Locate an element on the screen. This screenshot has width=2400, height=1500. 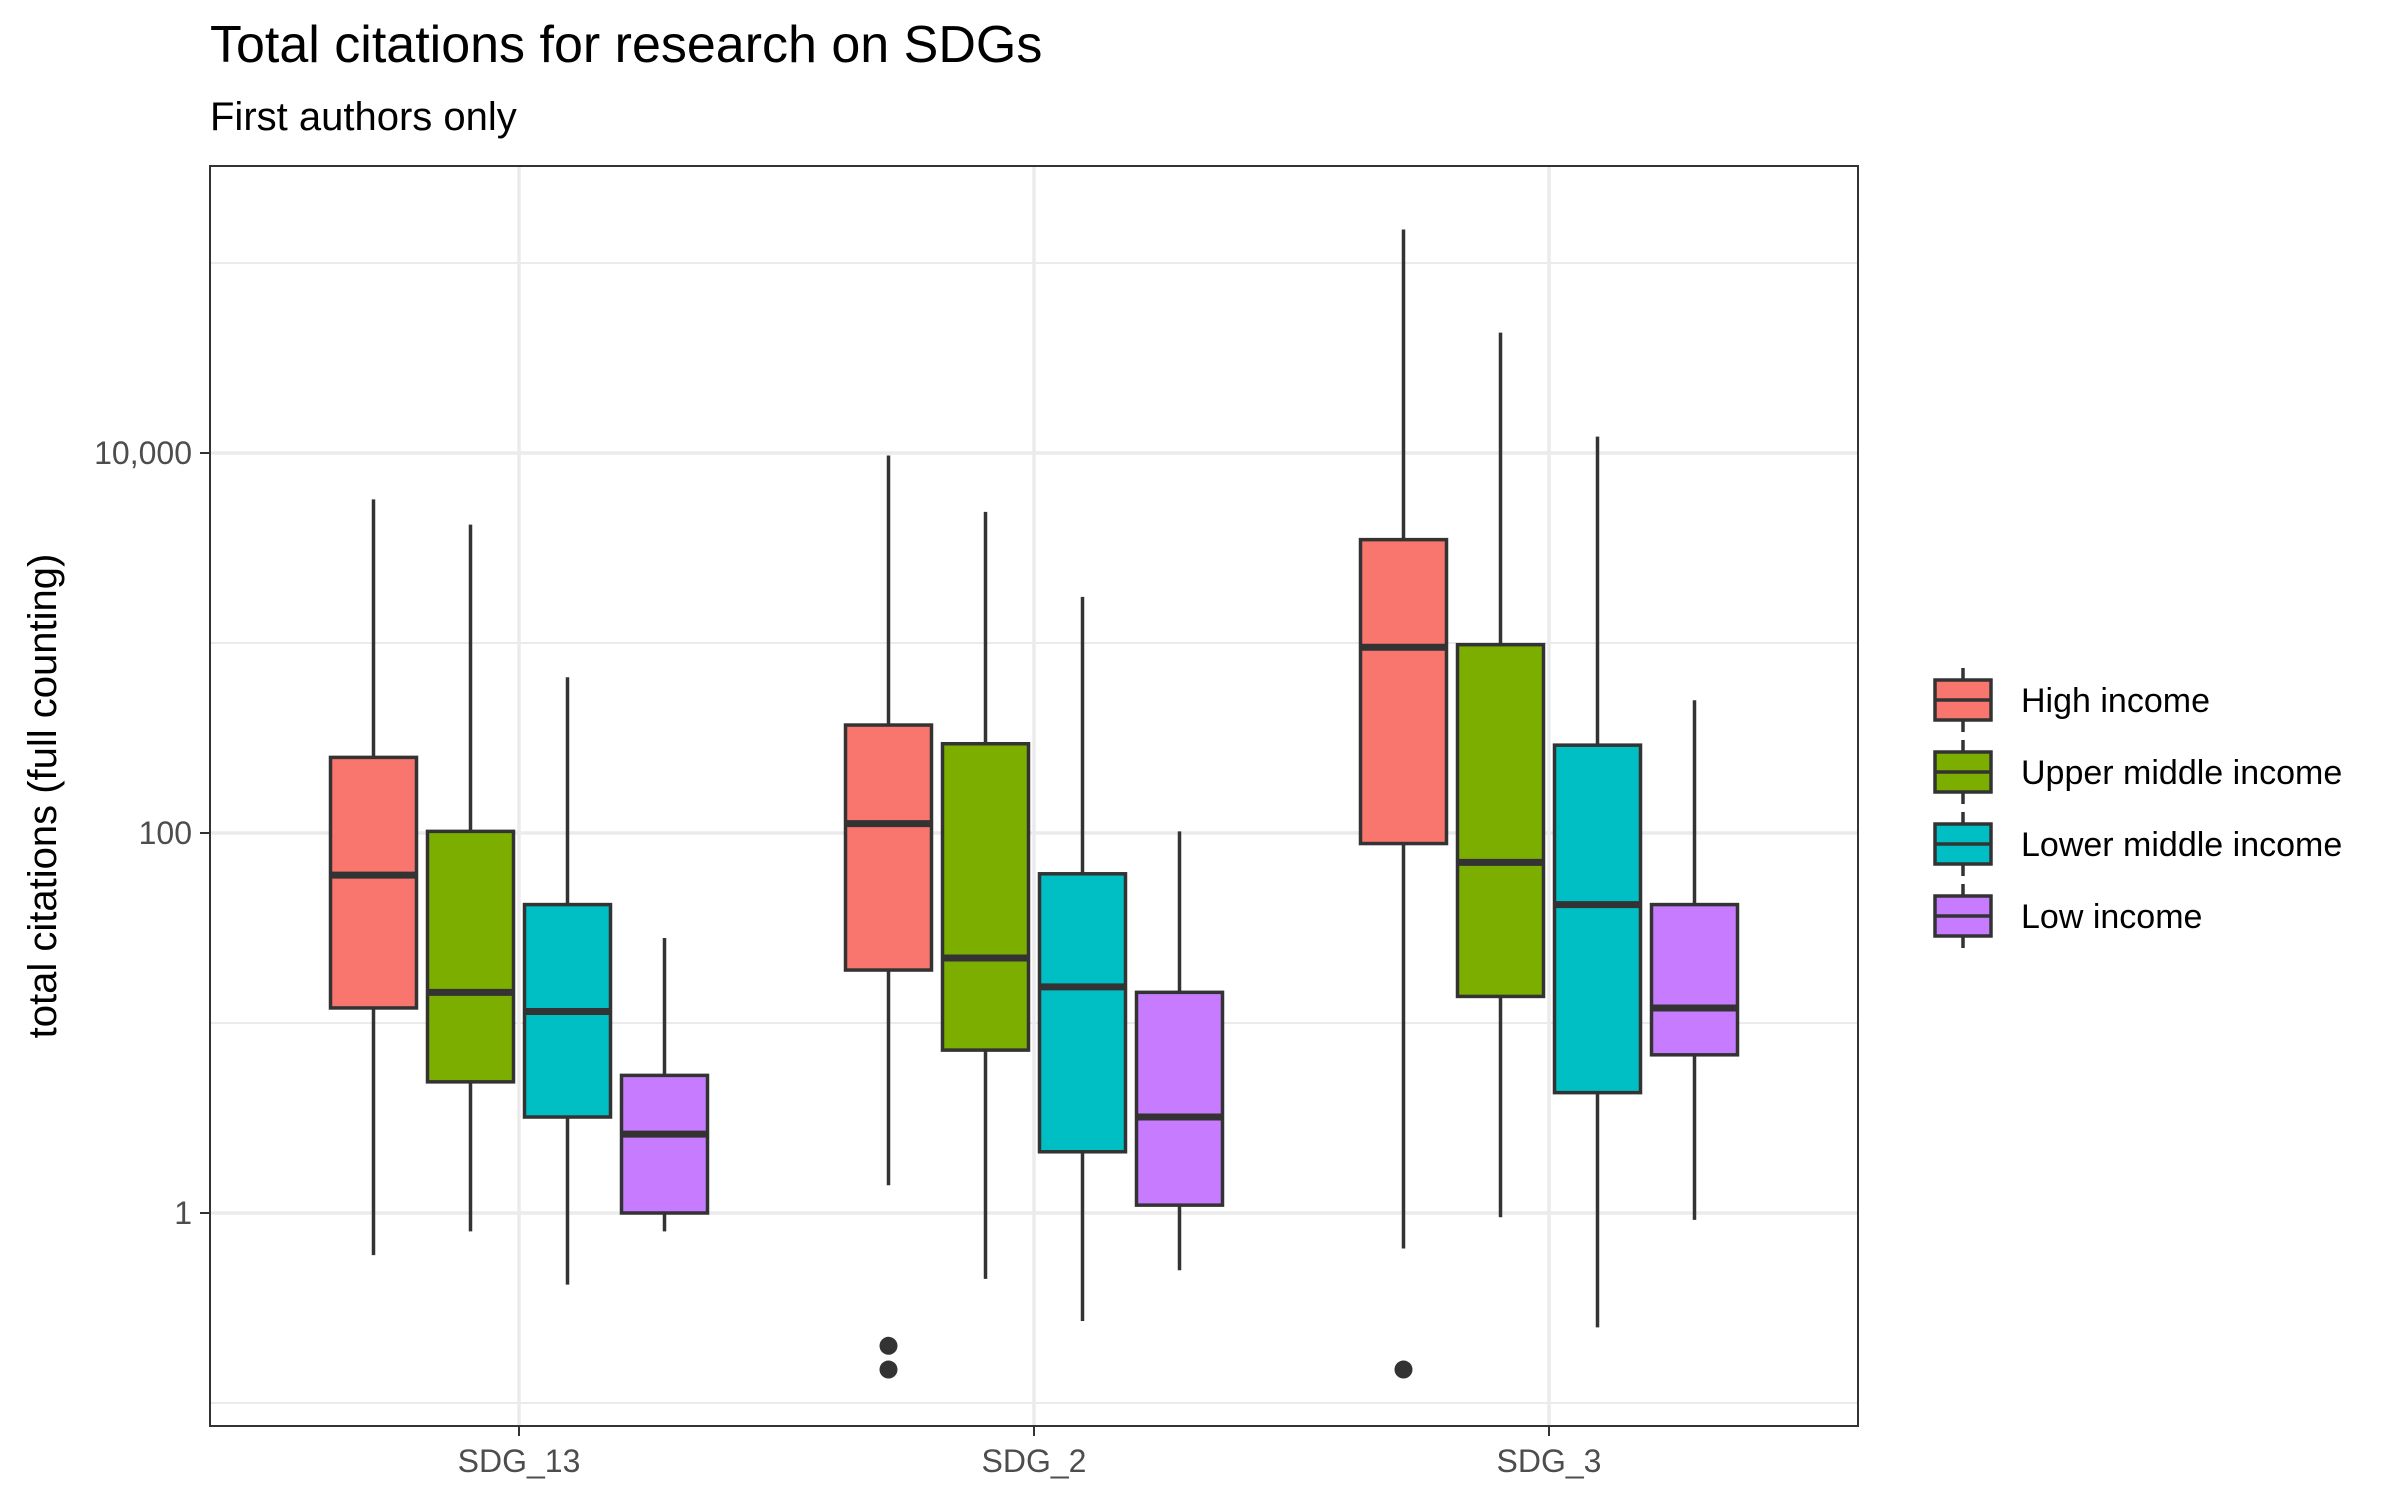
x-tick-label: SDG_3 is located at coordinates (1549, 1461).